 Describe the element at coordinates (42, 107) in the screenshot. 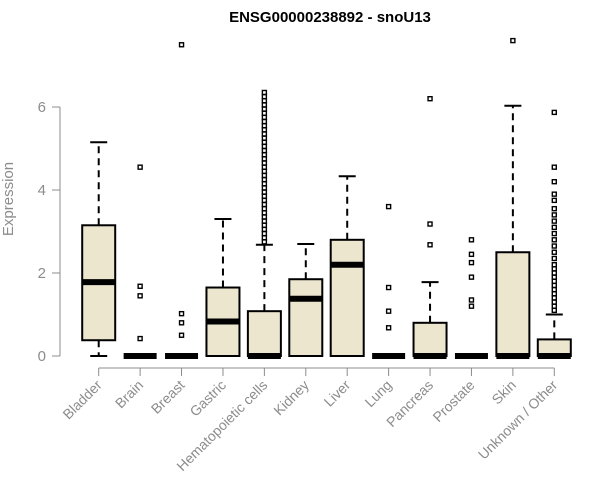

I see `y-tick-label: 6` at that location.